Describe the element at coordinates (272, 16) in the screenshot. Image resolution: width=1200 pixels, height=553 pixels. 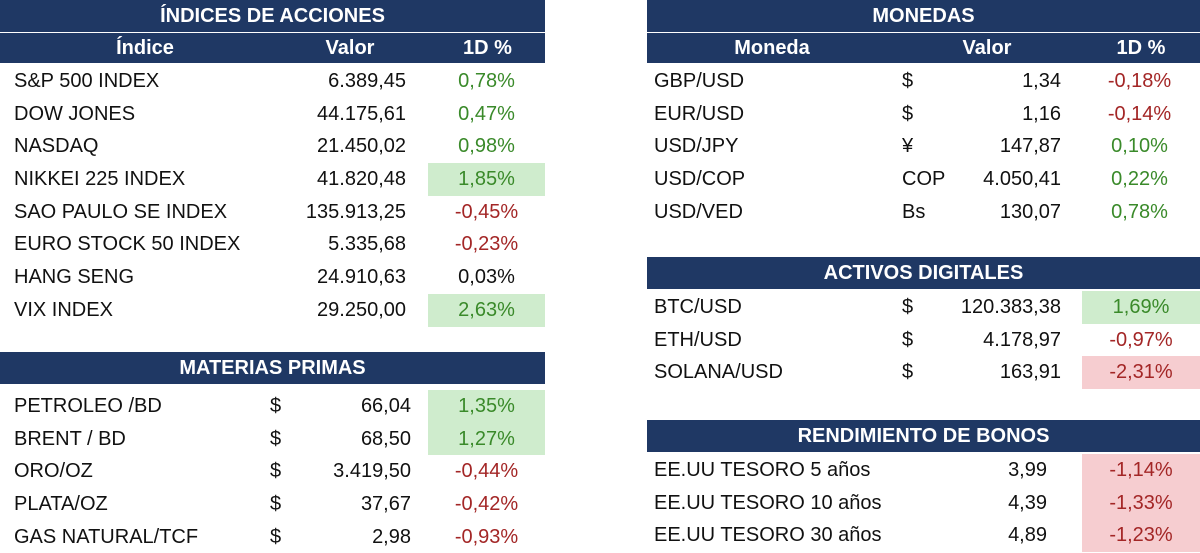
I see `indices-title: ÍNDICES DE ACCIONES` at that location.